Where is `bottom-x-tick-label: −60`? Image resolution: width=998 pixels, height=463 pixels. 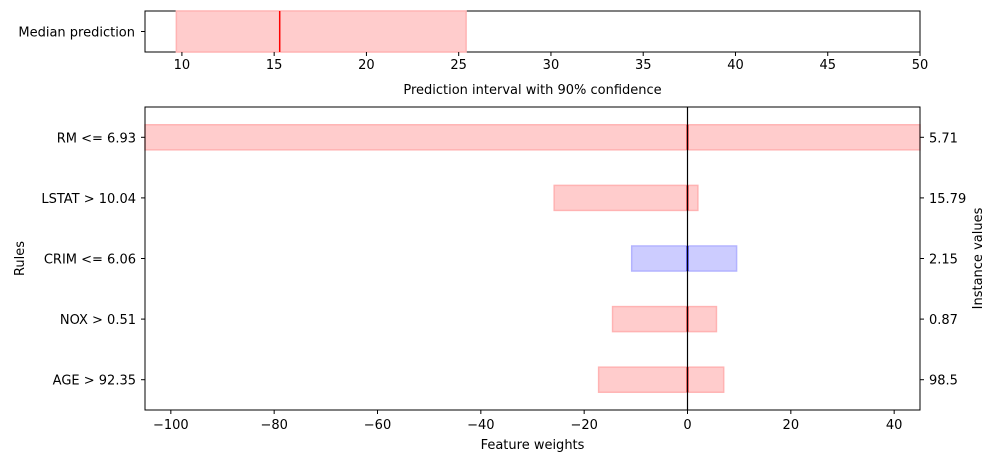 bottom-x-tick-label: −60 is located at coordinates (377, 425).